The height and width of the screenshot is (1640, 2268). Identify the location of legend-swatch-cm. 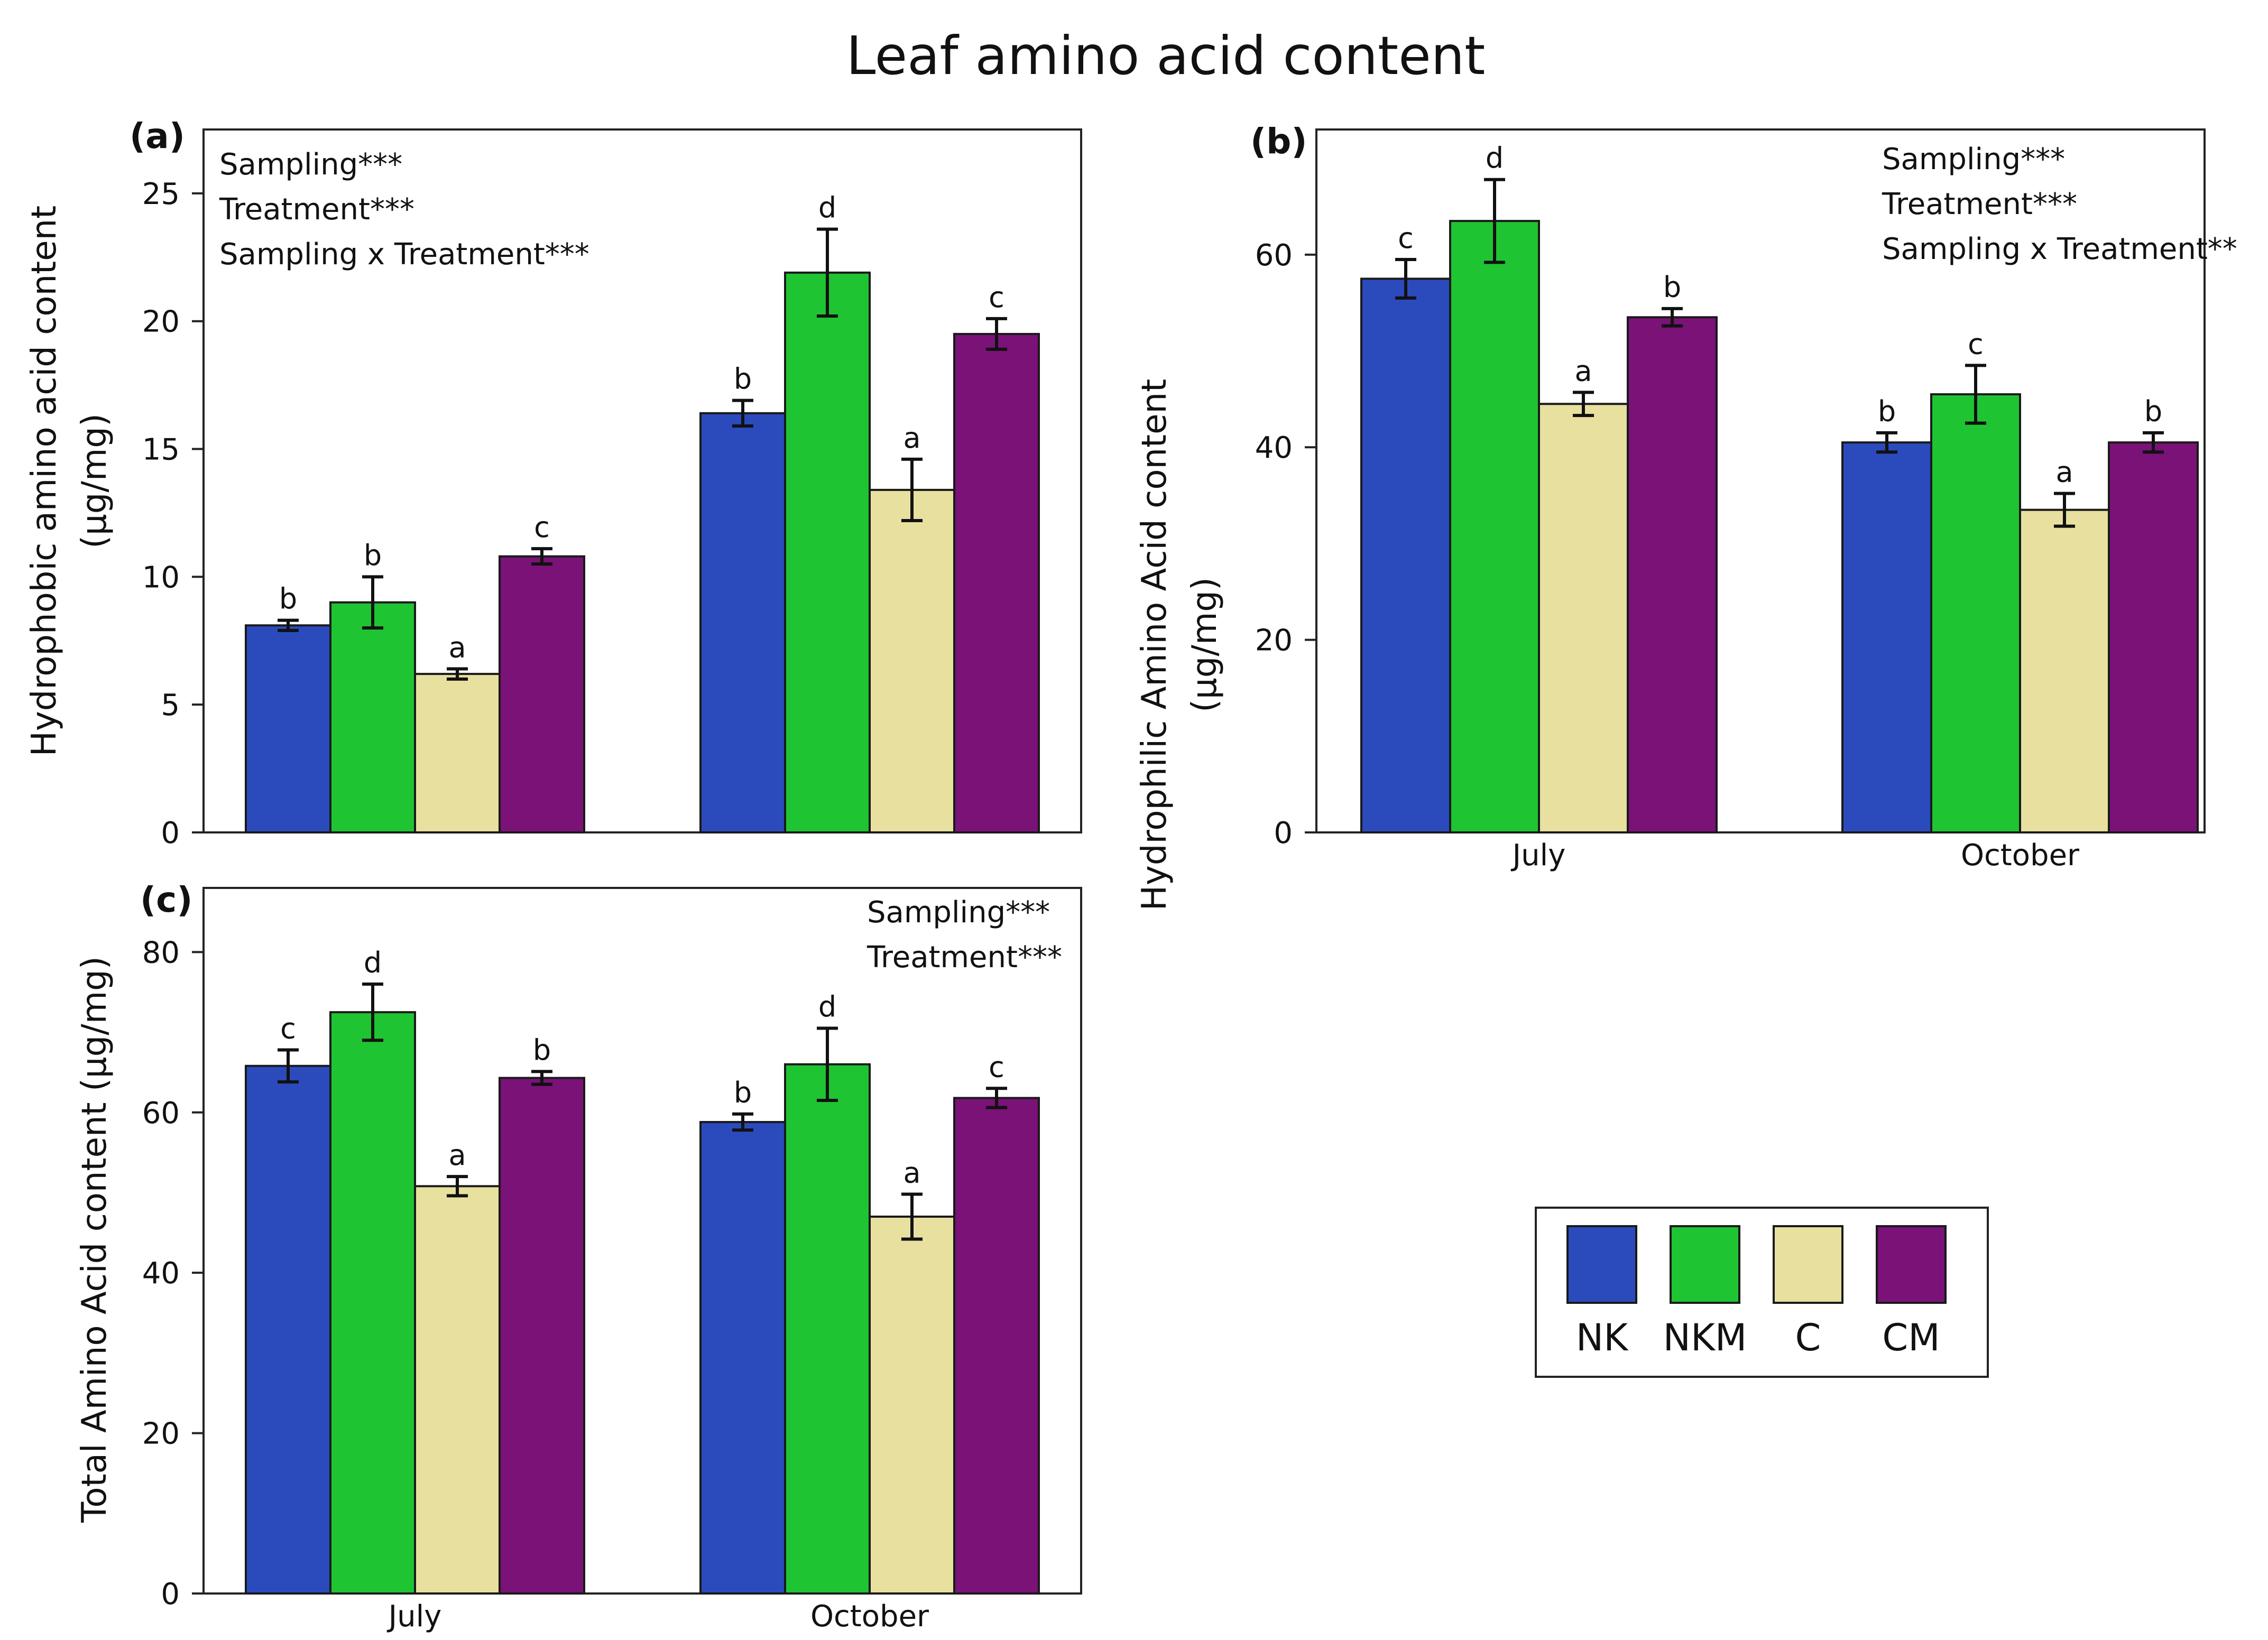
(1912, 1264).